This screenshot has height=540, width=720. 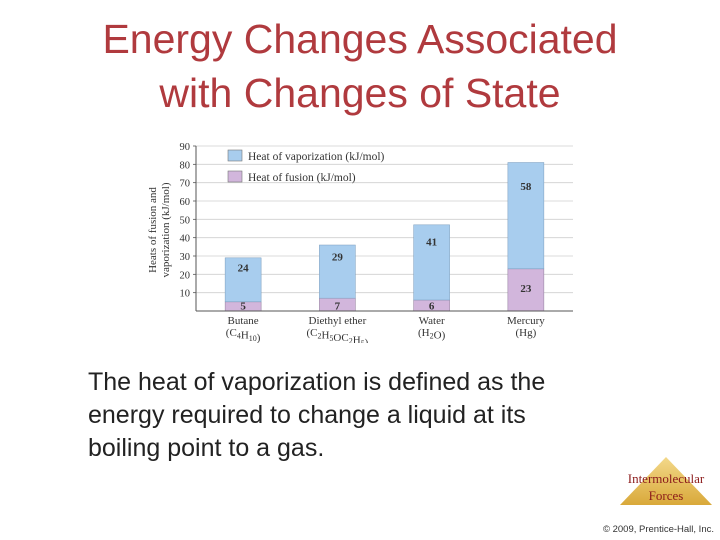 I want to click on y-axis-label-line-2: vaporization (kJ/mol), so click(x=166, y=229).